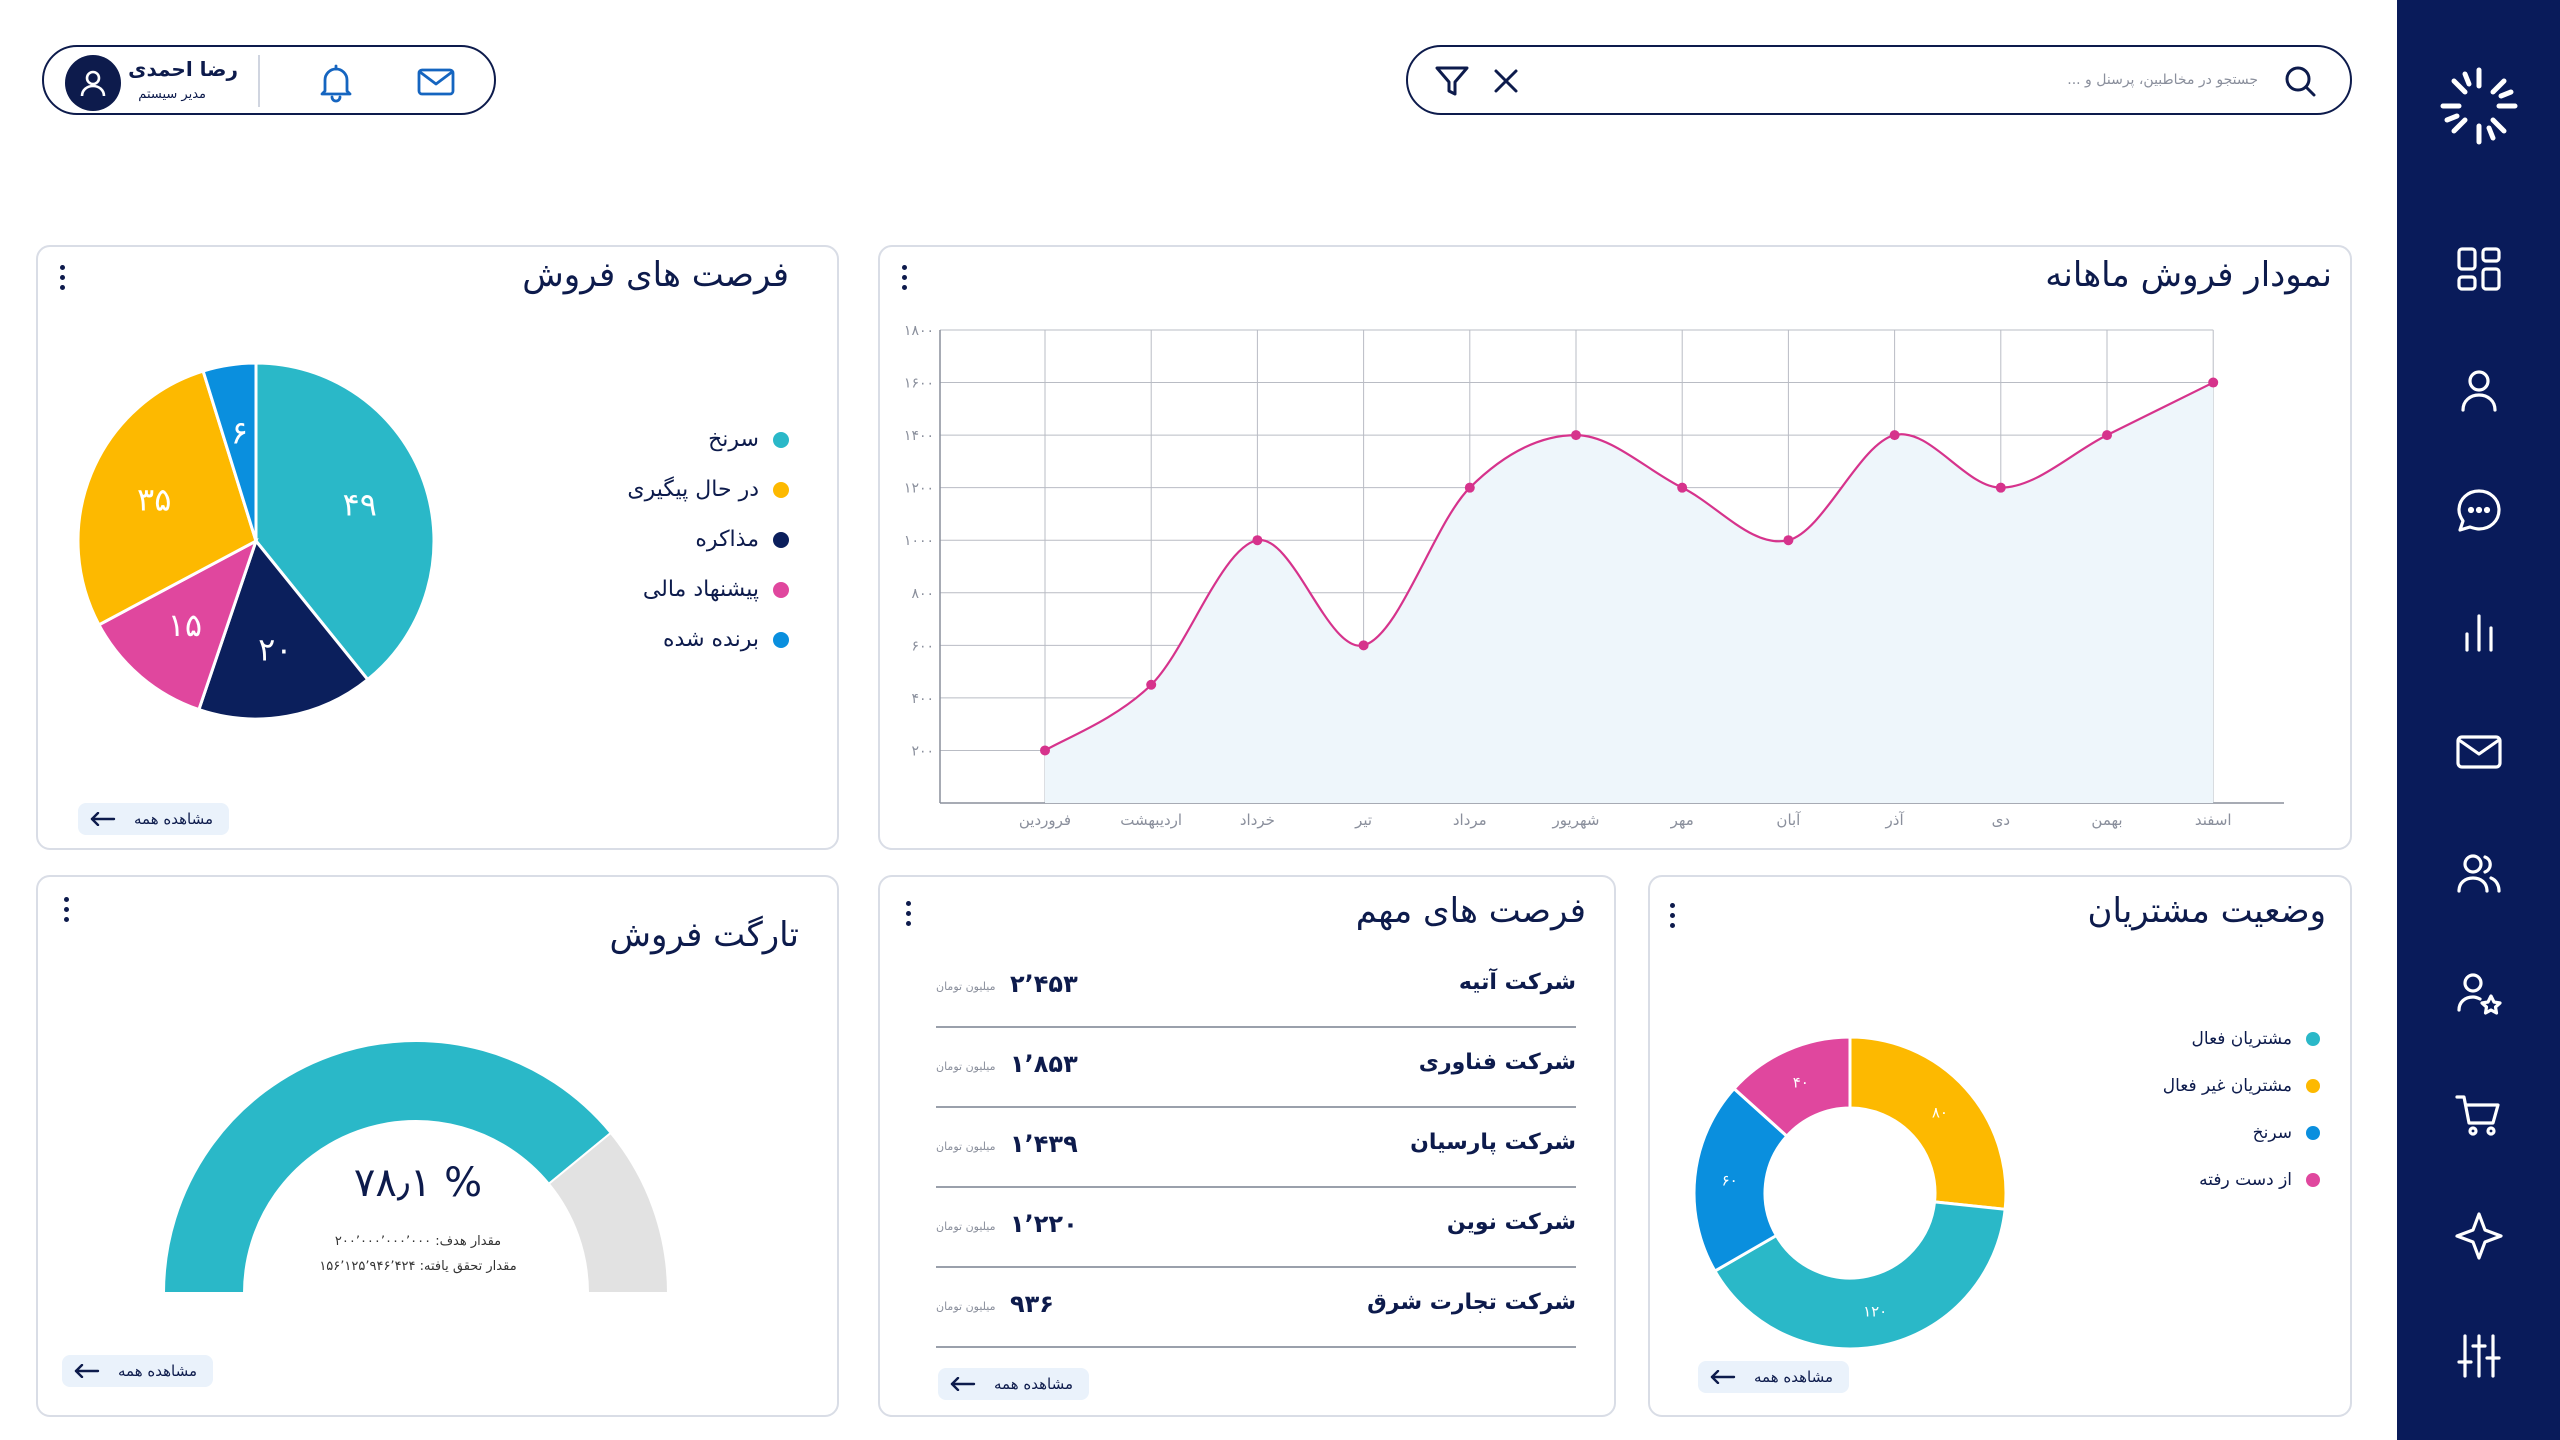 Image resolution: width=2560 pixels, height=1440 pixels. Describe the element at coordinates (1363, 820) in the screenshot. I see `x-tick-label: تیر` at that location.